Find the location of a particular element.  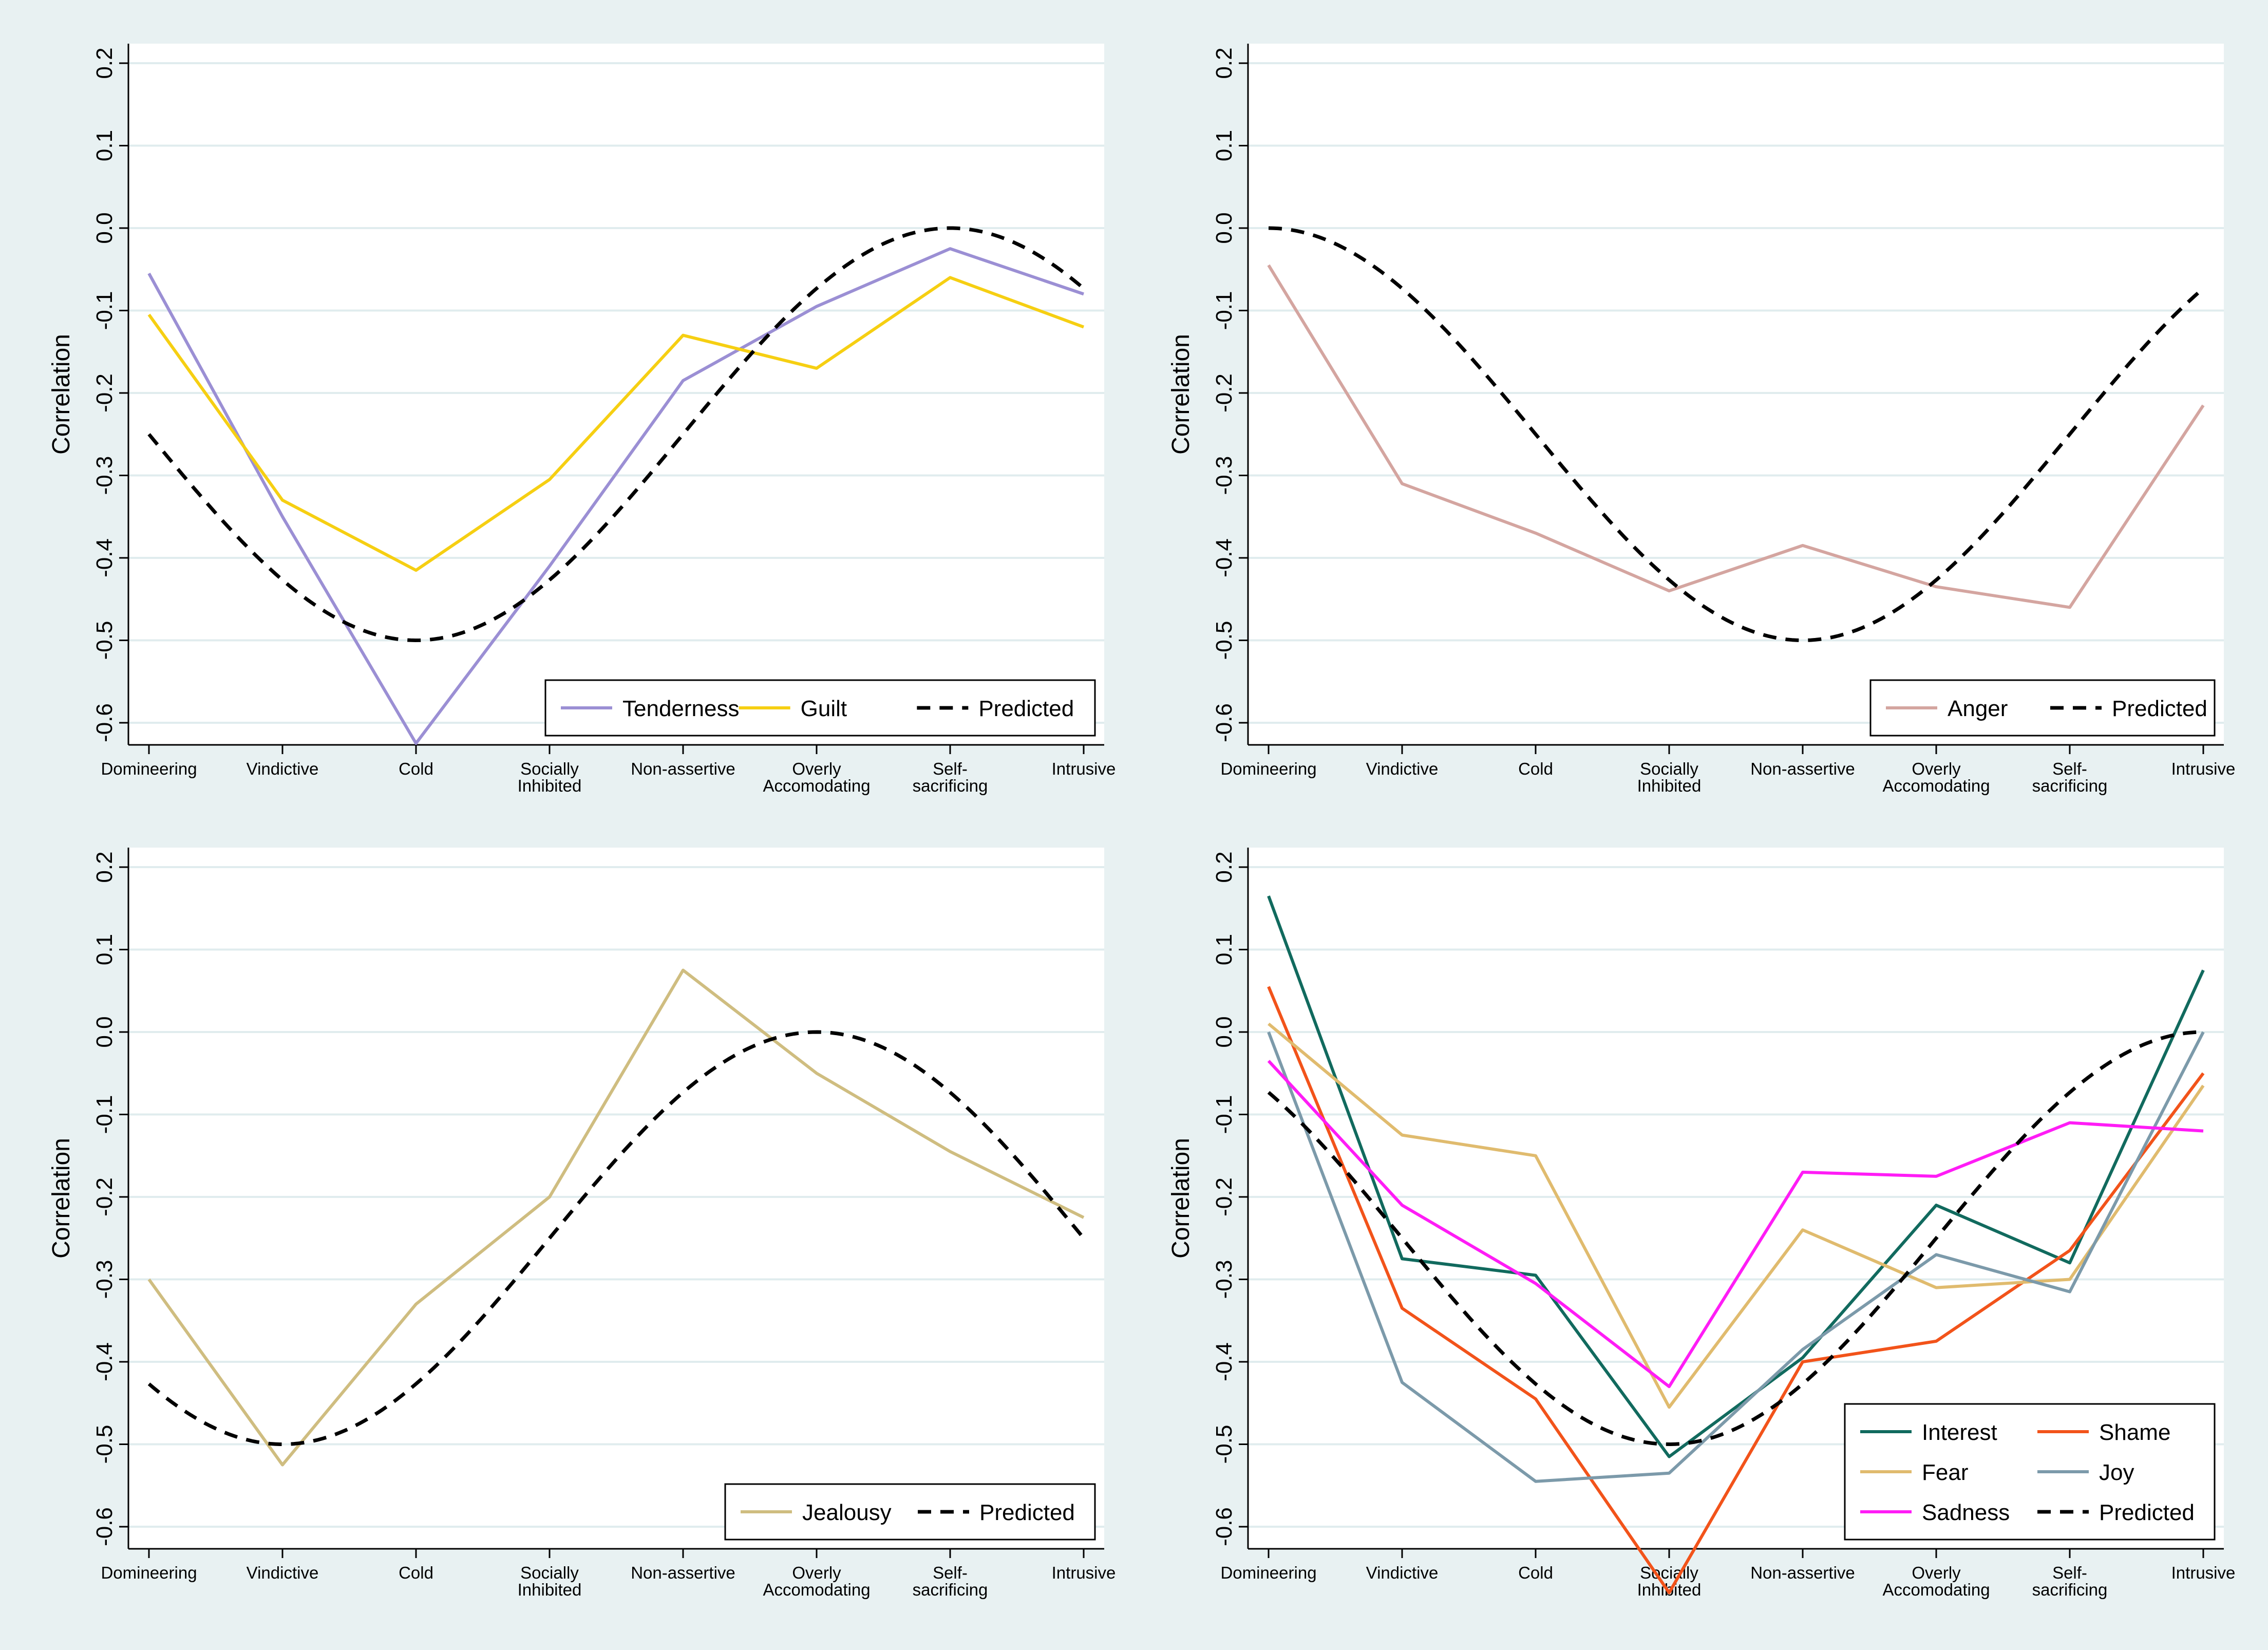

legend: Jealousy Predicted is located at coordinates (910, 1512).